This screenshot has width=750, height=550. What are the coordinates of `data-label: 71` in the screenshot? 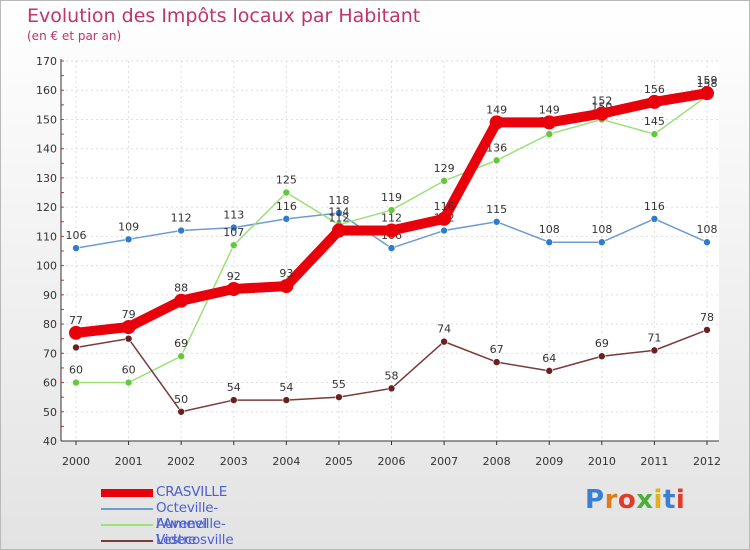 It's located at (654, 337).